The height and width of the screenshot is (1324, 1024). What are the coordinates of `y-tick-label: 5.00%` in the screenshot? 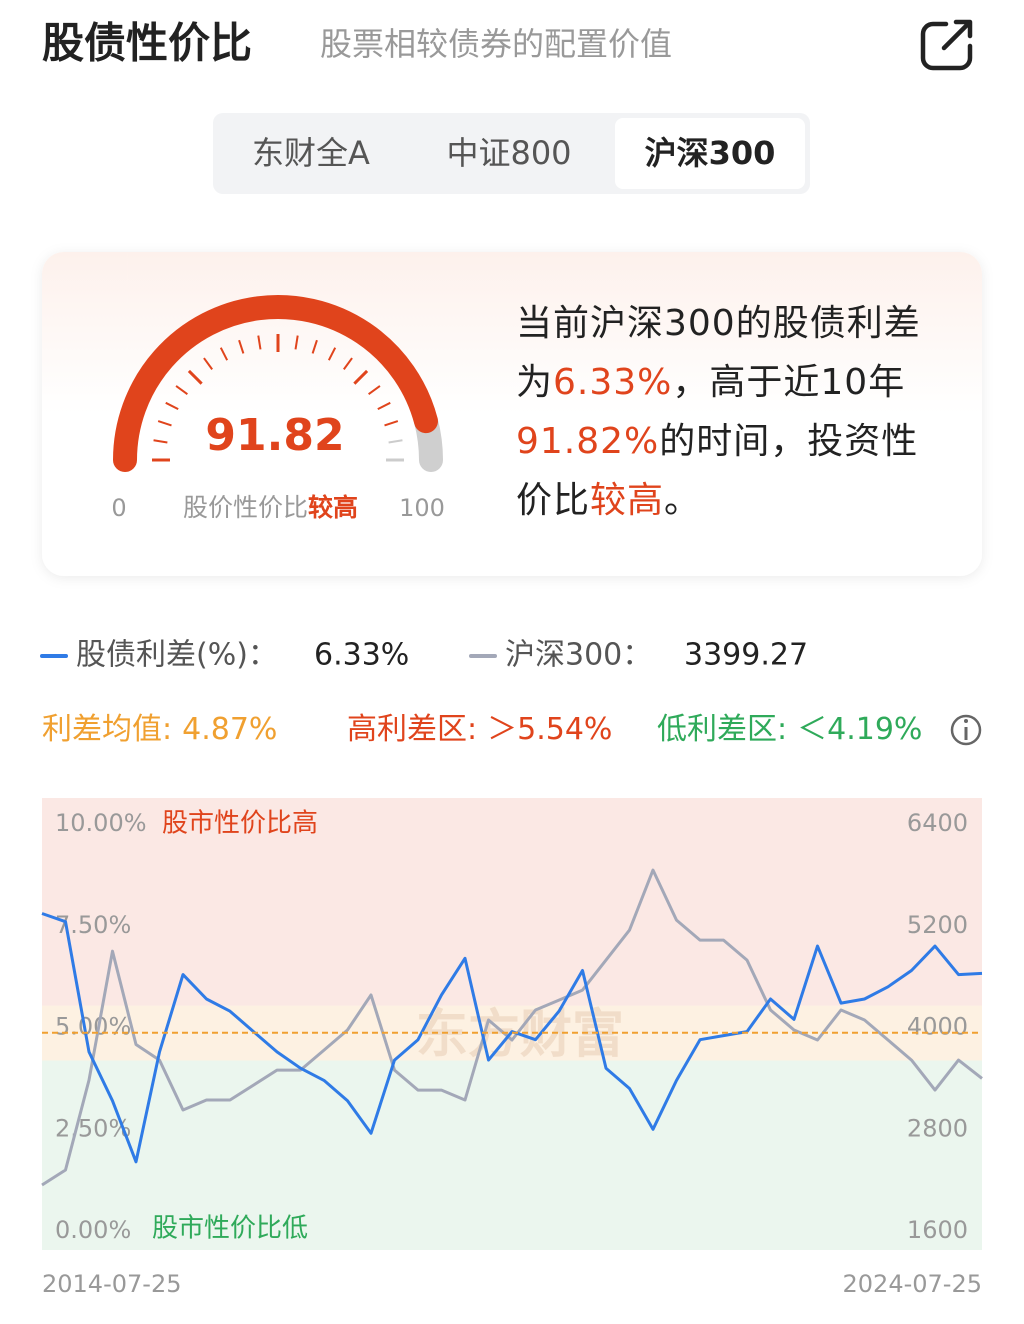 It's located at (93, 1027).